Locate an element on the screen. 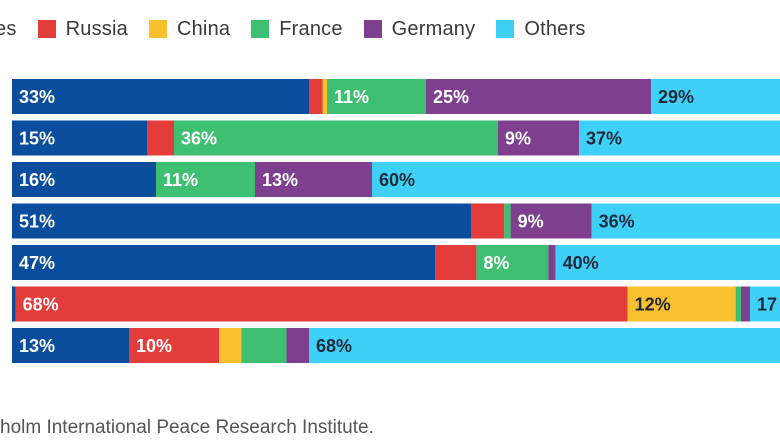 This screenshot has height=446, width=780. data-label: 10% is located at coordinates (154, 346).